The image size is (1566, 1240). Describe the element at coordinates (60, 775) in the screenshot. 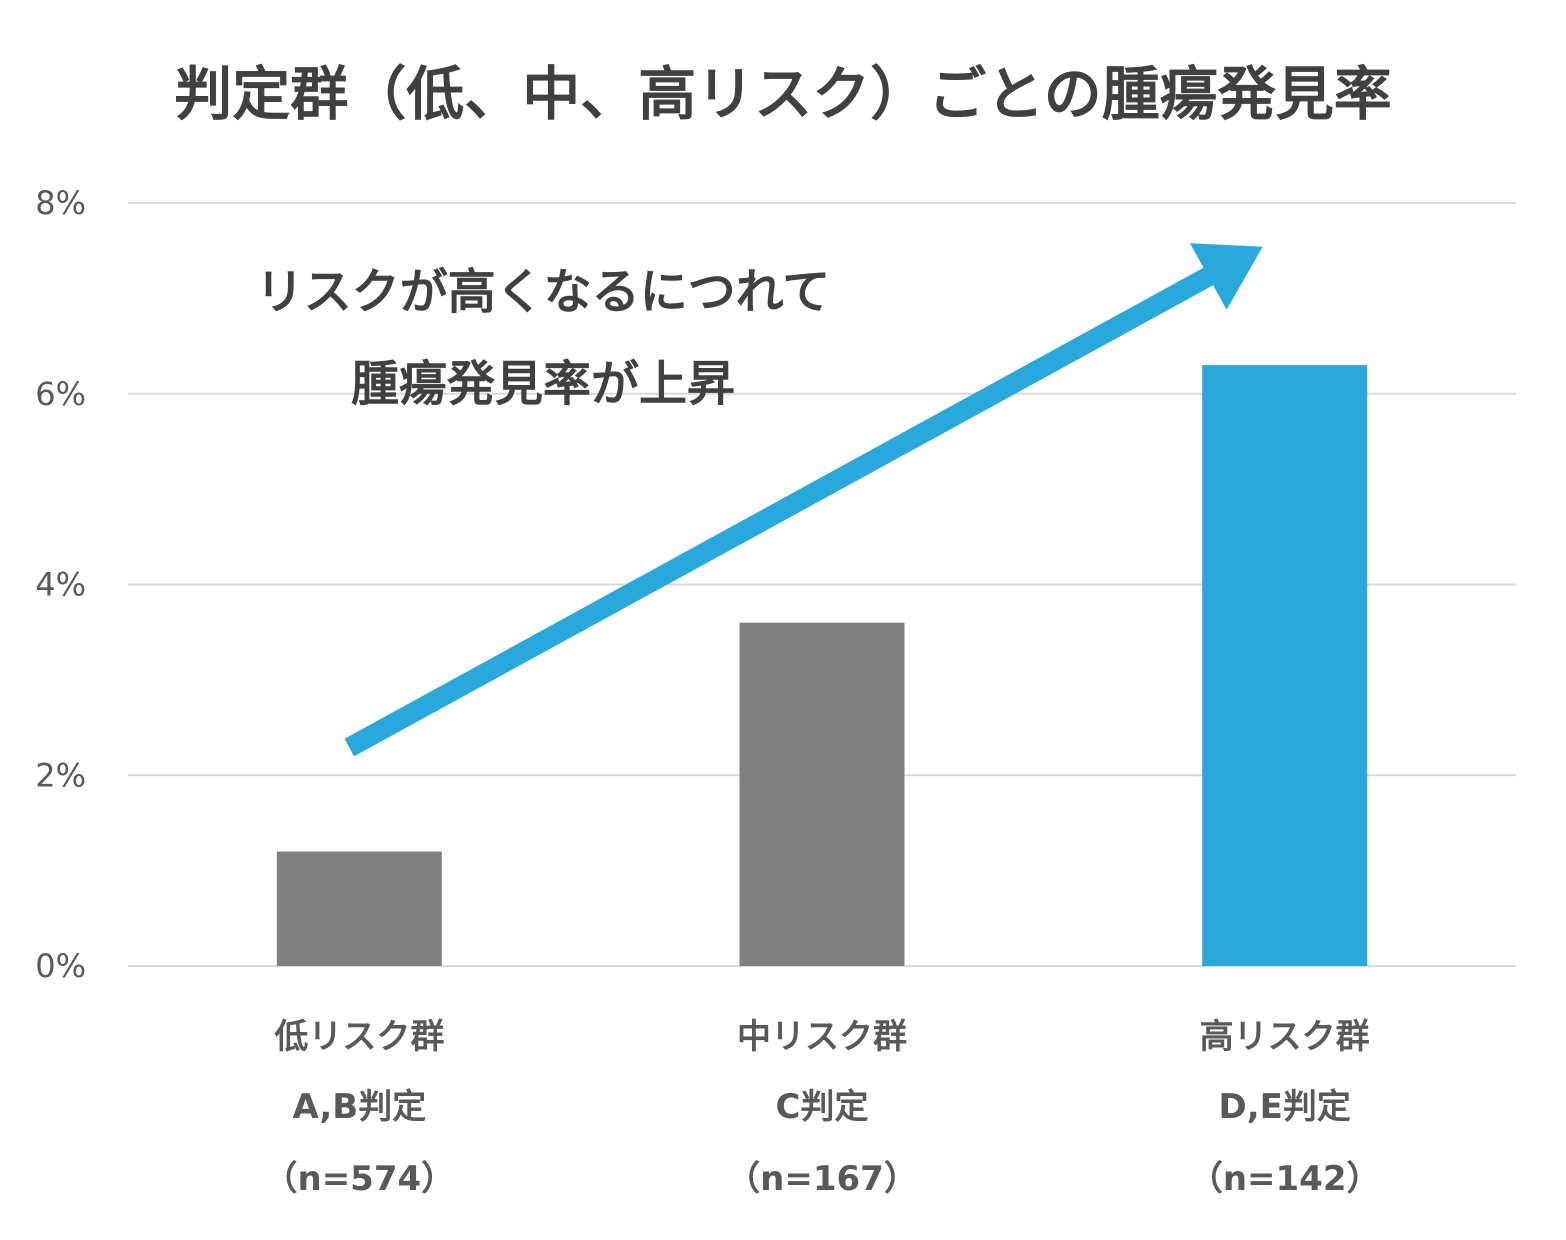

I see `y-tick-label: 2%` at that location.